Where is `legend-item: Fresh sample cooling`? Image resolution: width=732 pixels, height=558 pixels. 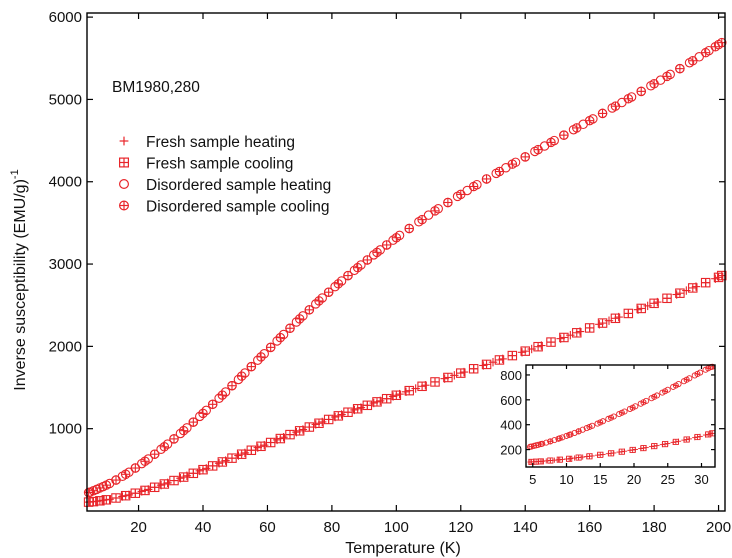
legend-item: Fresh sample cooling is located at coordinates (205, 164).